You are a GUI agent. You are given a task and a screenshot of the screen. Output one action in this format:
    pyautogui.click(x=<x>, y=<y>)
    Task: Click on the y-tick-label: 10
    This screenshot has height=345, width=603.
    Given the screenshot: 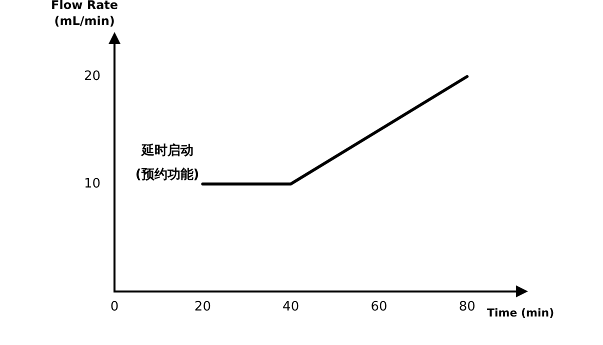 What is the action you would take?
    pyautogui.click(x=92, y=184)
    